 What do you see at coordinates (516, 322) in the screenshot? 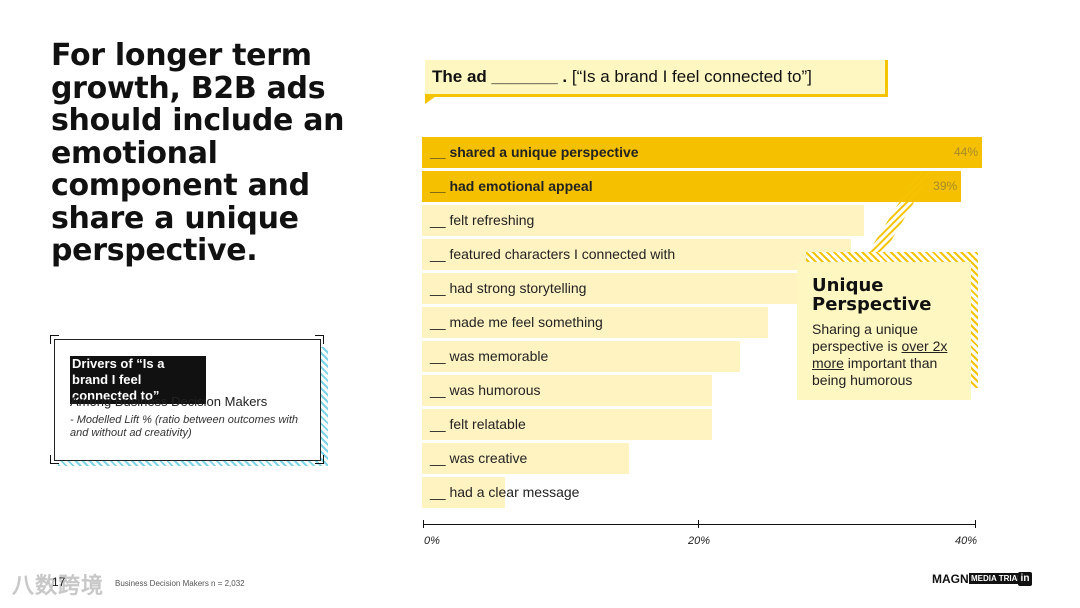
I see `bar-label: __ made me feel something` at bounding box center [516, 322].